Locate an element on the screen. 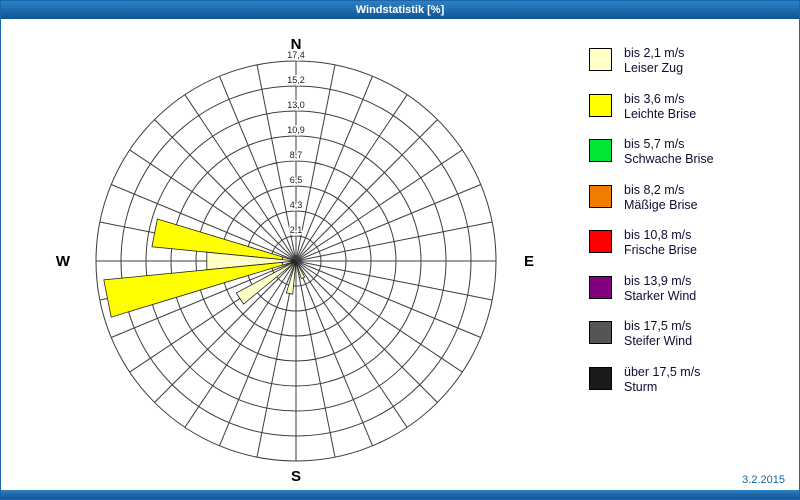 The height and width of the screenshot is (500, 800). legend-swatch-sturm is located at coordinates (600, 378).